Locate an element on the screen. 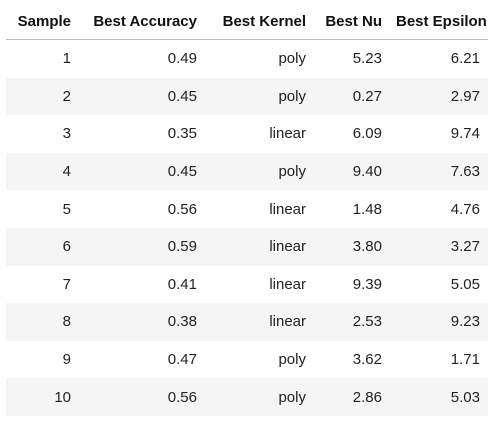 The width and height of the screenshot is (499, 433). table-row: 1 0.49 poly 5.23 6.21 is located at coordinates (247, 58).